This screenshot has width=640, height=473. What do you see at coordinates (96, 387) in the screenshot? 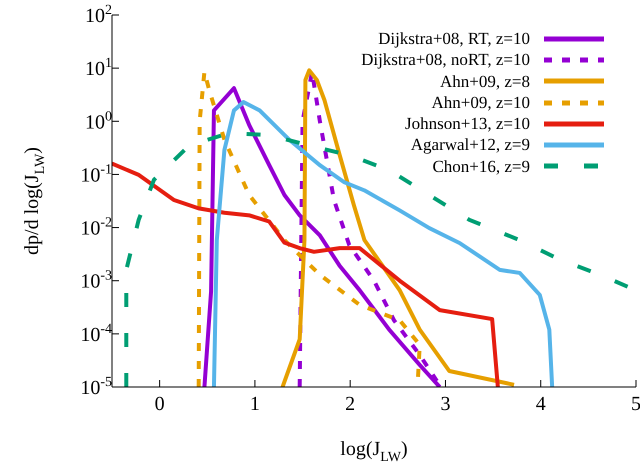
I see `y-tick-label: 10$^{-5}$` at bounding box center [96, 387].